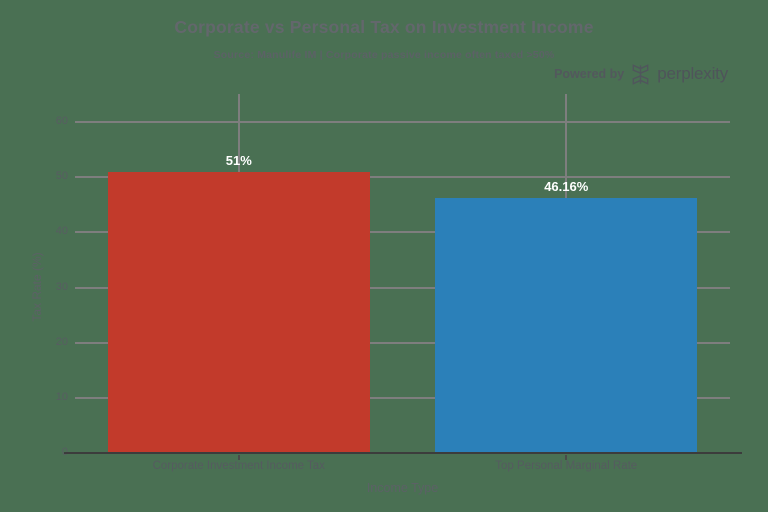  I want to click on y-tick-label: 40, so click(61, 231).